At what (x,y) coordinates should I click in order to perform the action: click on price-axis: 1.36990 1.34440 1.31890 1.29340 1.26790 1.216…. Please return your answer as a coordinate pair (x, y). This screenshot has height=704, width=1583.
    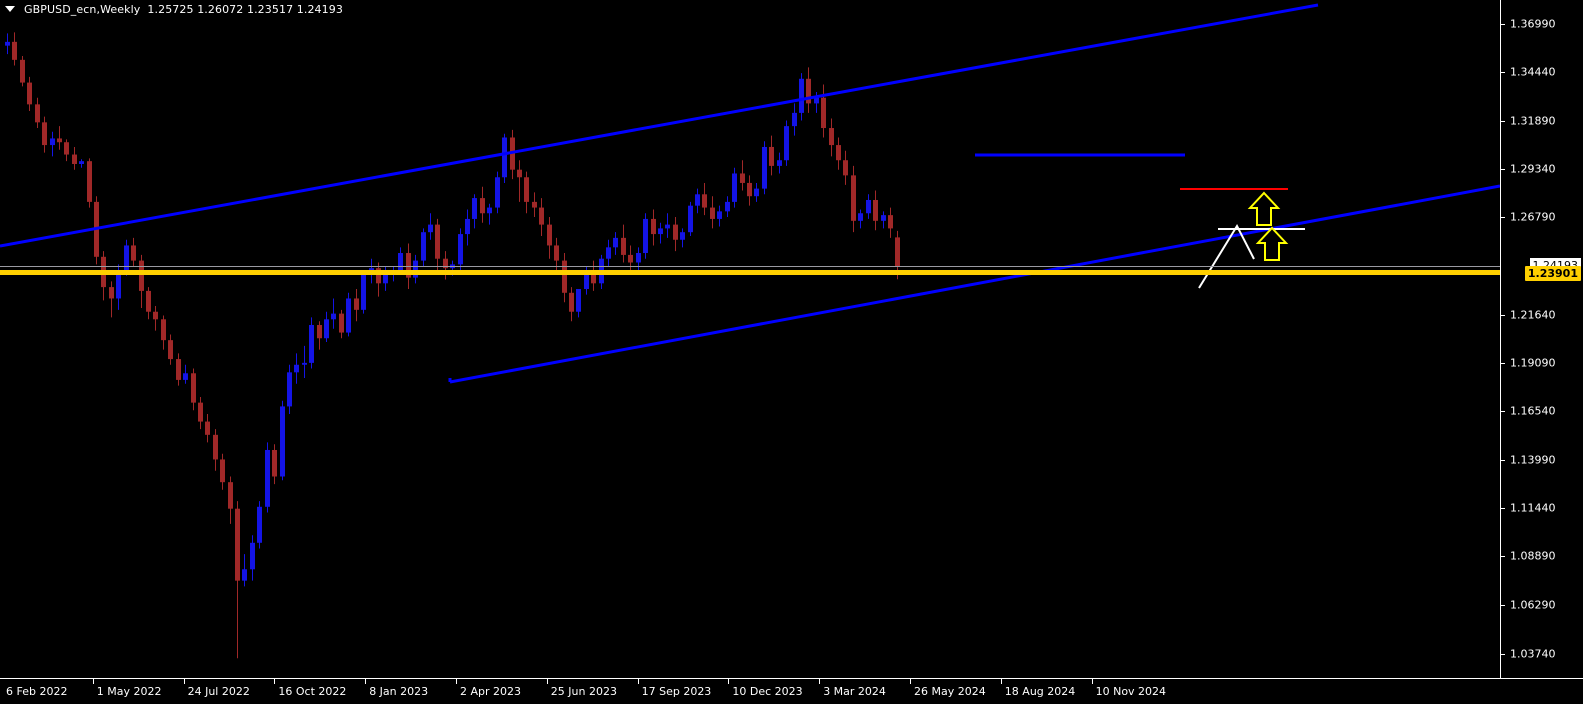
    Looking at the image, I should click on (1541, 339).